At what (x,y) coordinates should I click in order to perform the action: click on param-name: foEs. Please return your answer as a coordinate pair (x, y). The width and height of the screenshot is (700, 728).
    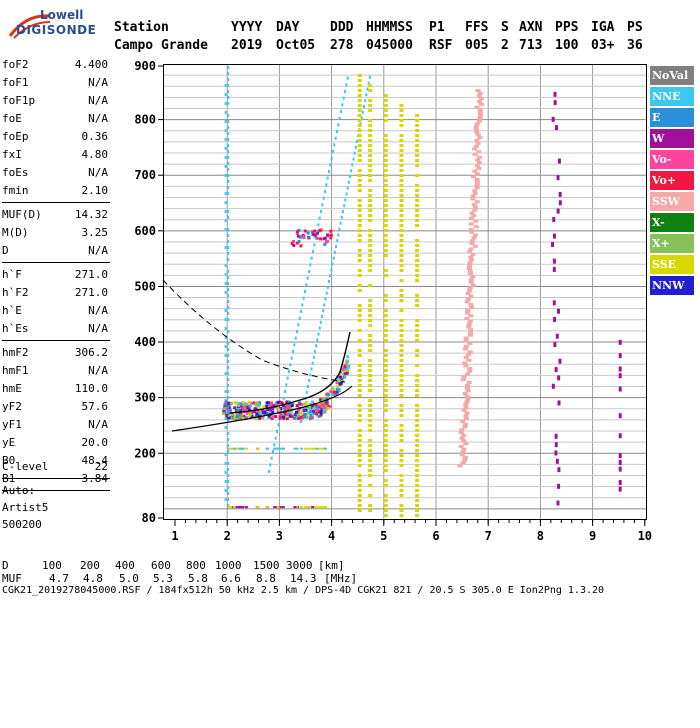
    Looking at the image, I should click on (15, 172).